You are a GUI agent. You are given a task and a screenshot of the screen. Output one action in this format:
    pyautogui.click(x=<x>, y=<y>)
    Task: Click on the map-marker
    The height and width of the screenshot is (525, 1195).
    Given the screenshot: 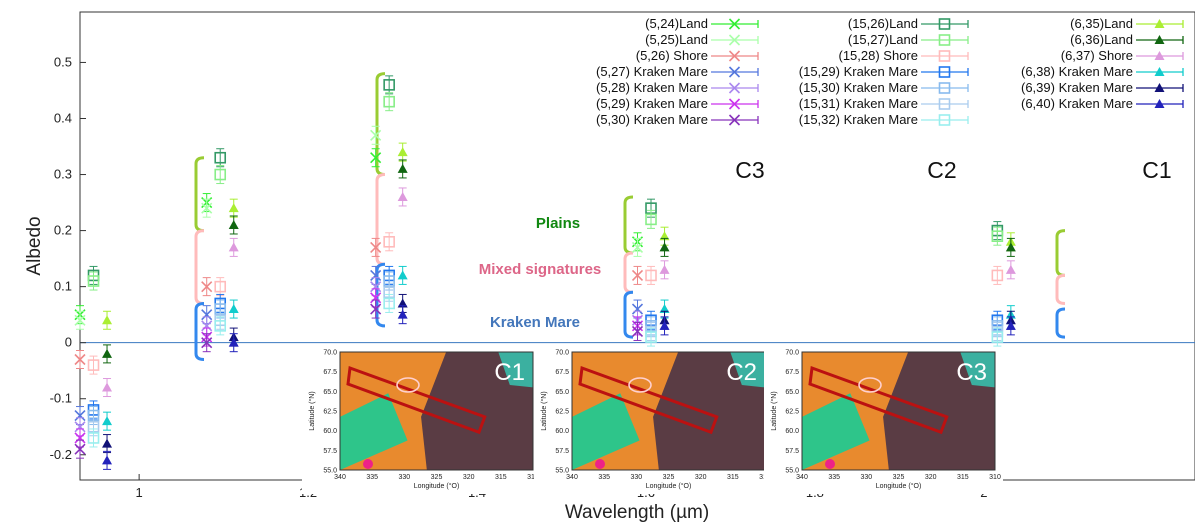 What is the action you would take?
    pyautogui.click(x=368, y=464)
    